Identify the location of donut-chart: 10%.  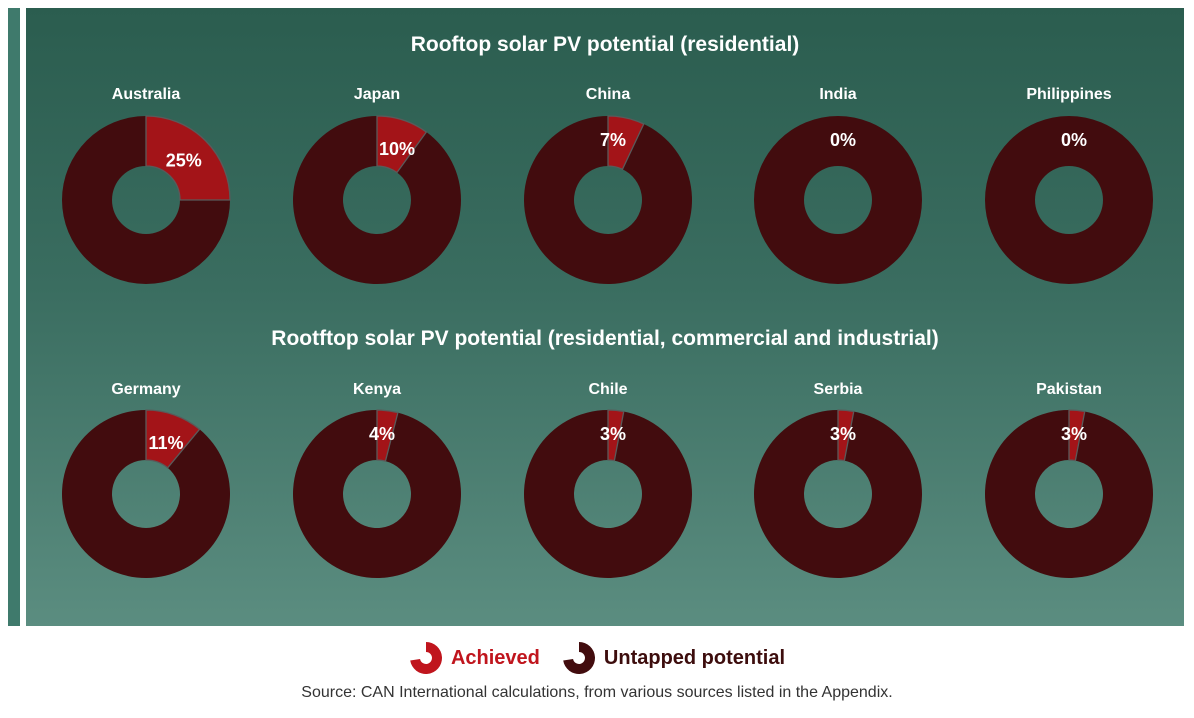
(377, 199).